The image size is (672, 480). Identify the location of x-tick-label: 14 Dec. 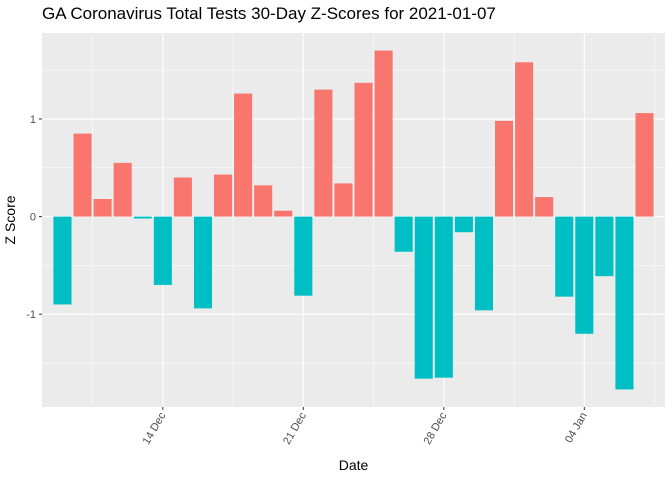
(155, 428).